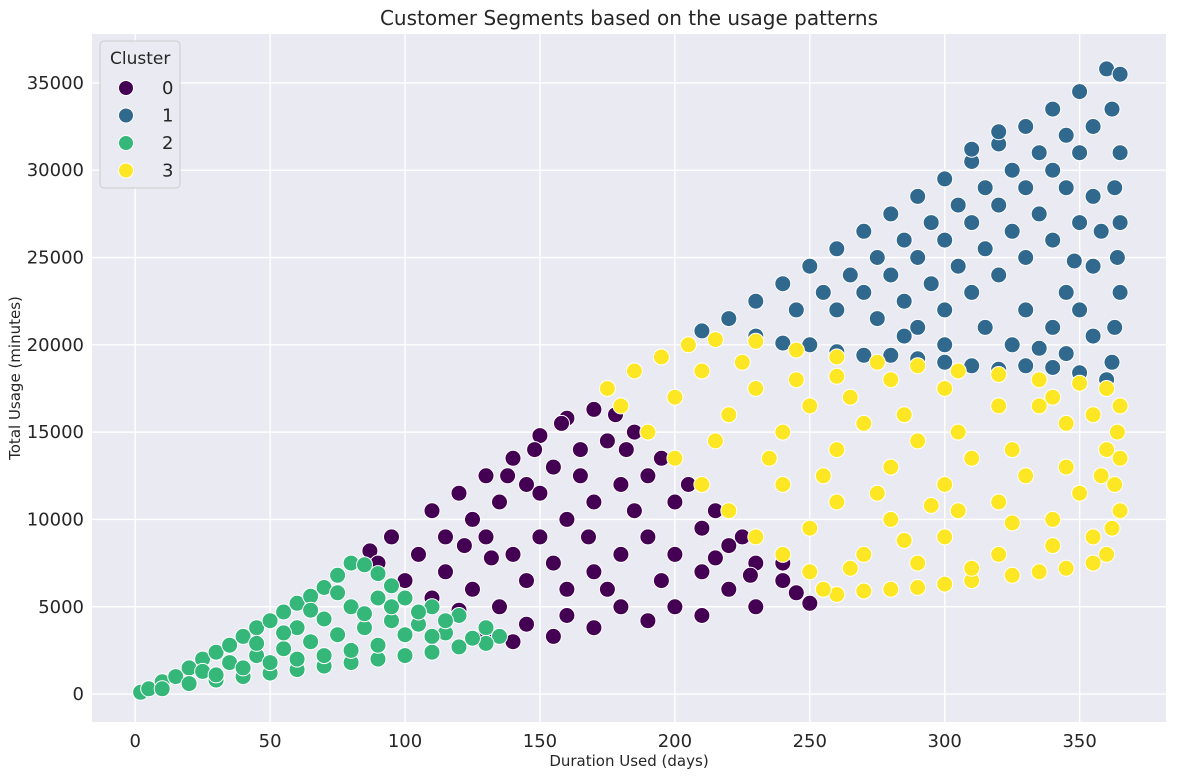 This screenshot has width=1178, height=778. I want to click on y-axis-label: Total Usage (minutes), so click(15, 378).